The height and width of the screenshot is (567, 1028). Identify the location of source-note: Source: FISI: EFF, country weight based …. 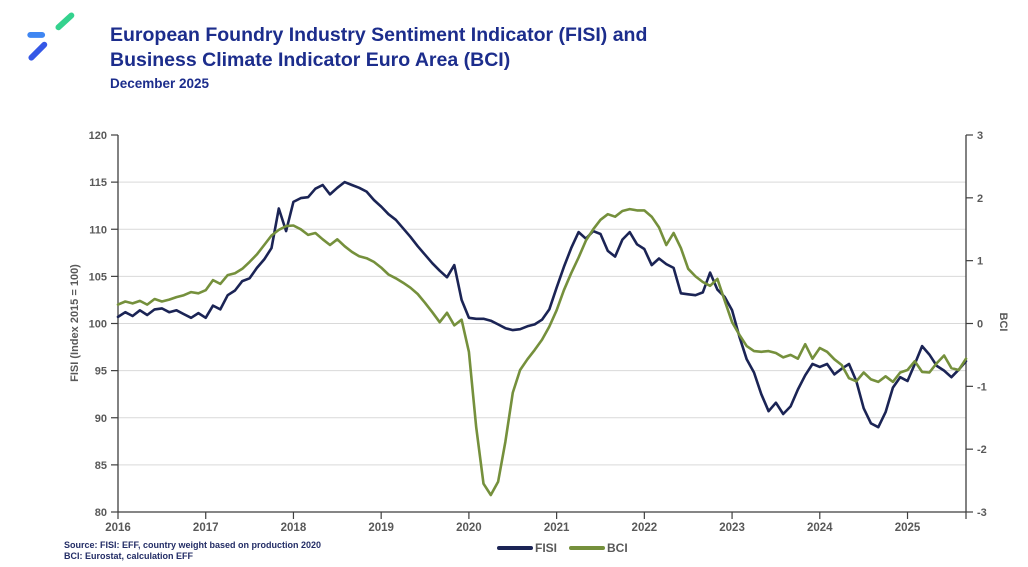
(192, 551).